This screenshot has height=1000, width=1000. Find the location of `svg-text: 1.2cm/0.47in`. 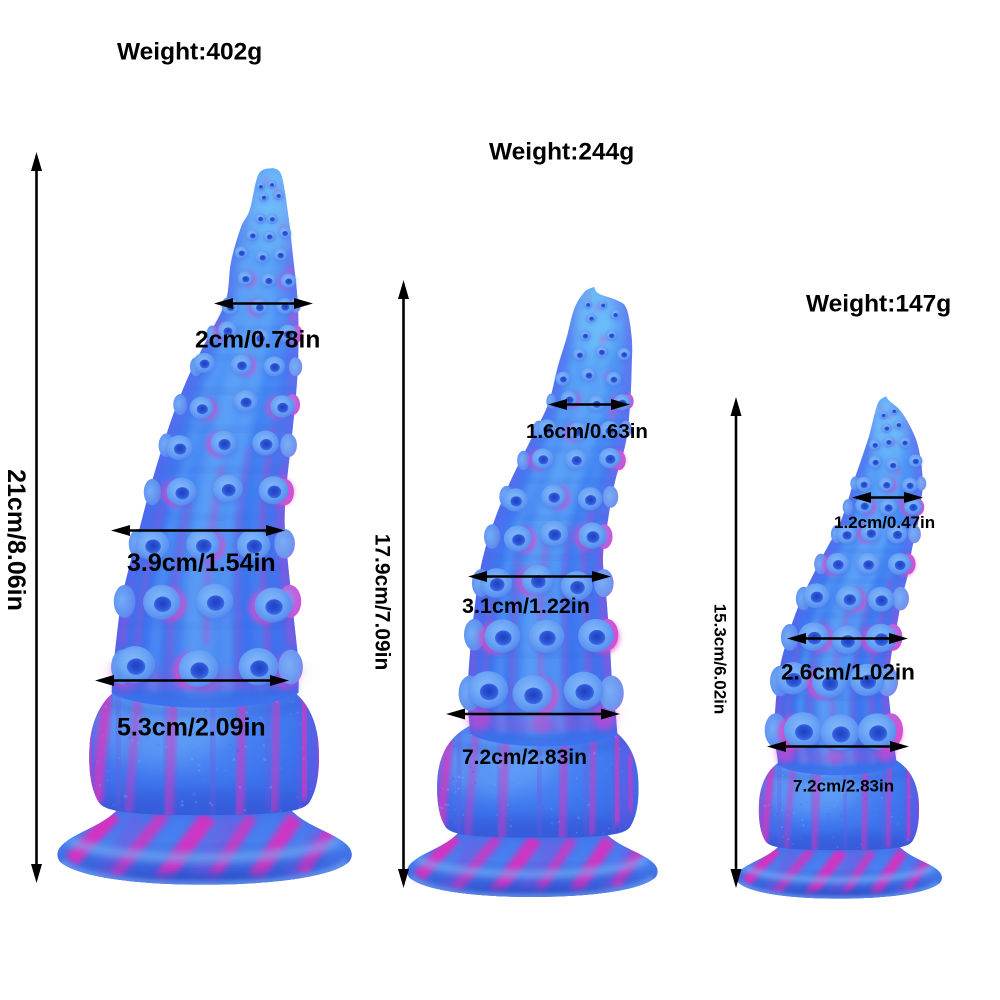

svg-text: 1.2cm/0.47in is located at coordinates (884, 522).